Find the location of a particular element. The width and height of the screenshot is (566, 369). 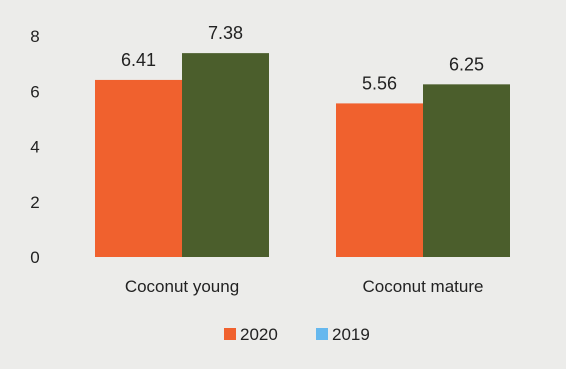

category-label: Coconut young is located at coordinates (182, 286).